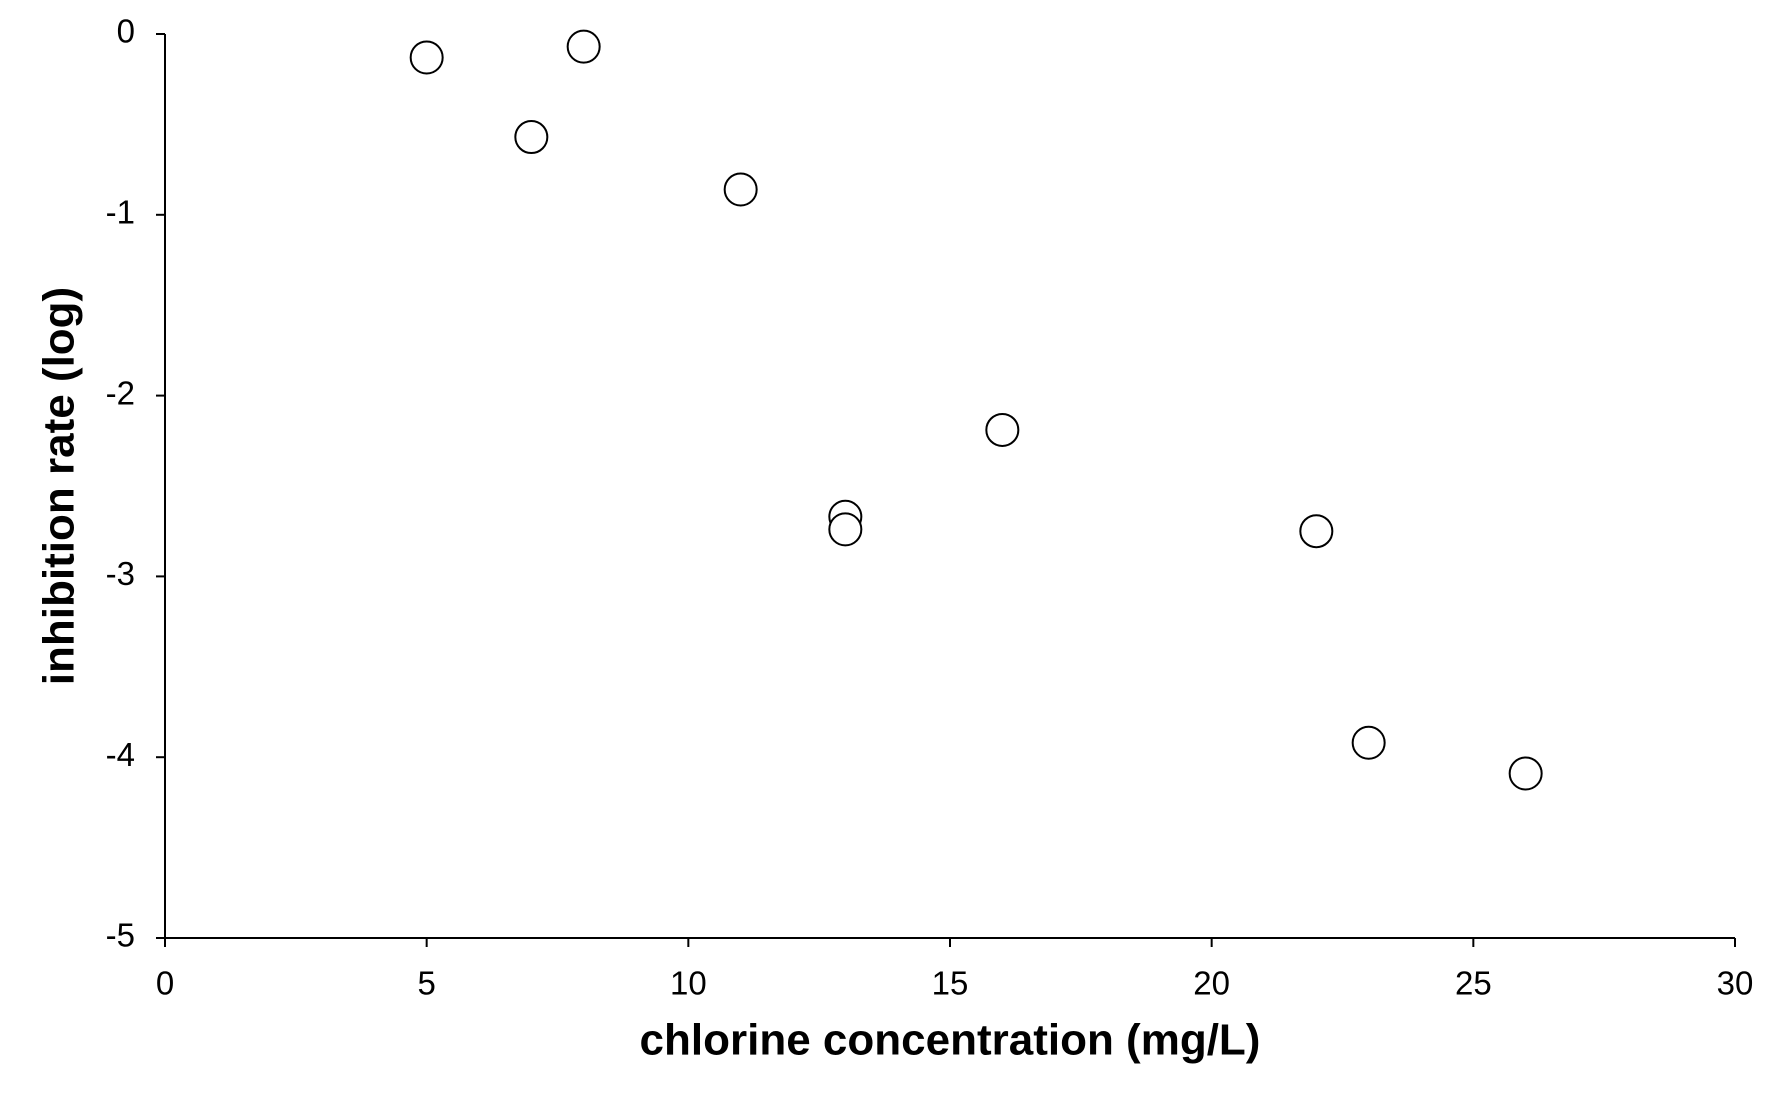 This screenshot has height=1098, width=1776. What do you see at coordinates (165, 983) in the screenshot?
I see `x-tick-label: 0` at bounding box center [165, 983].